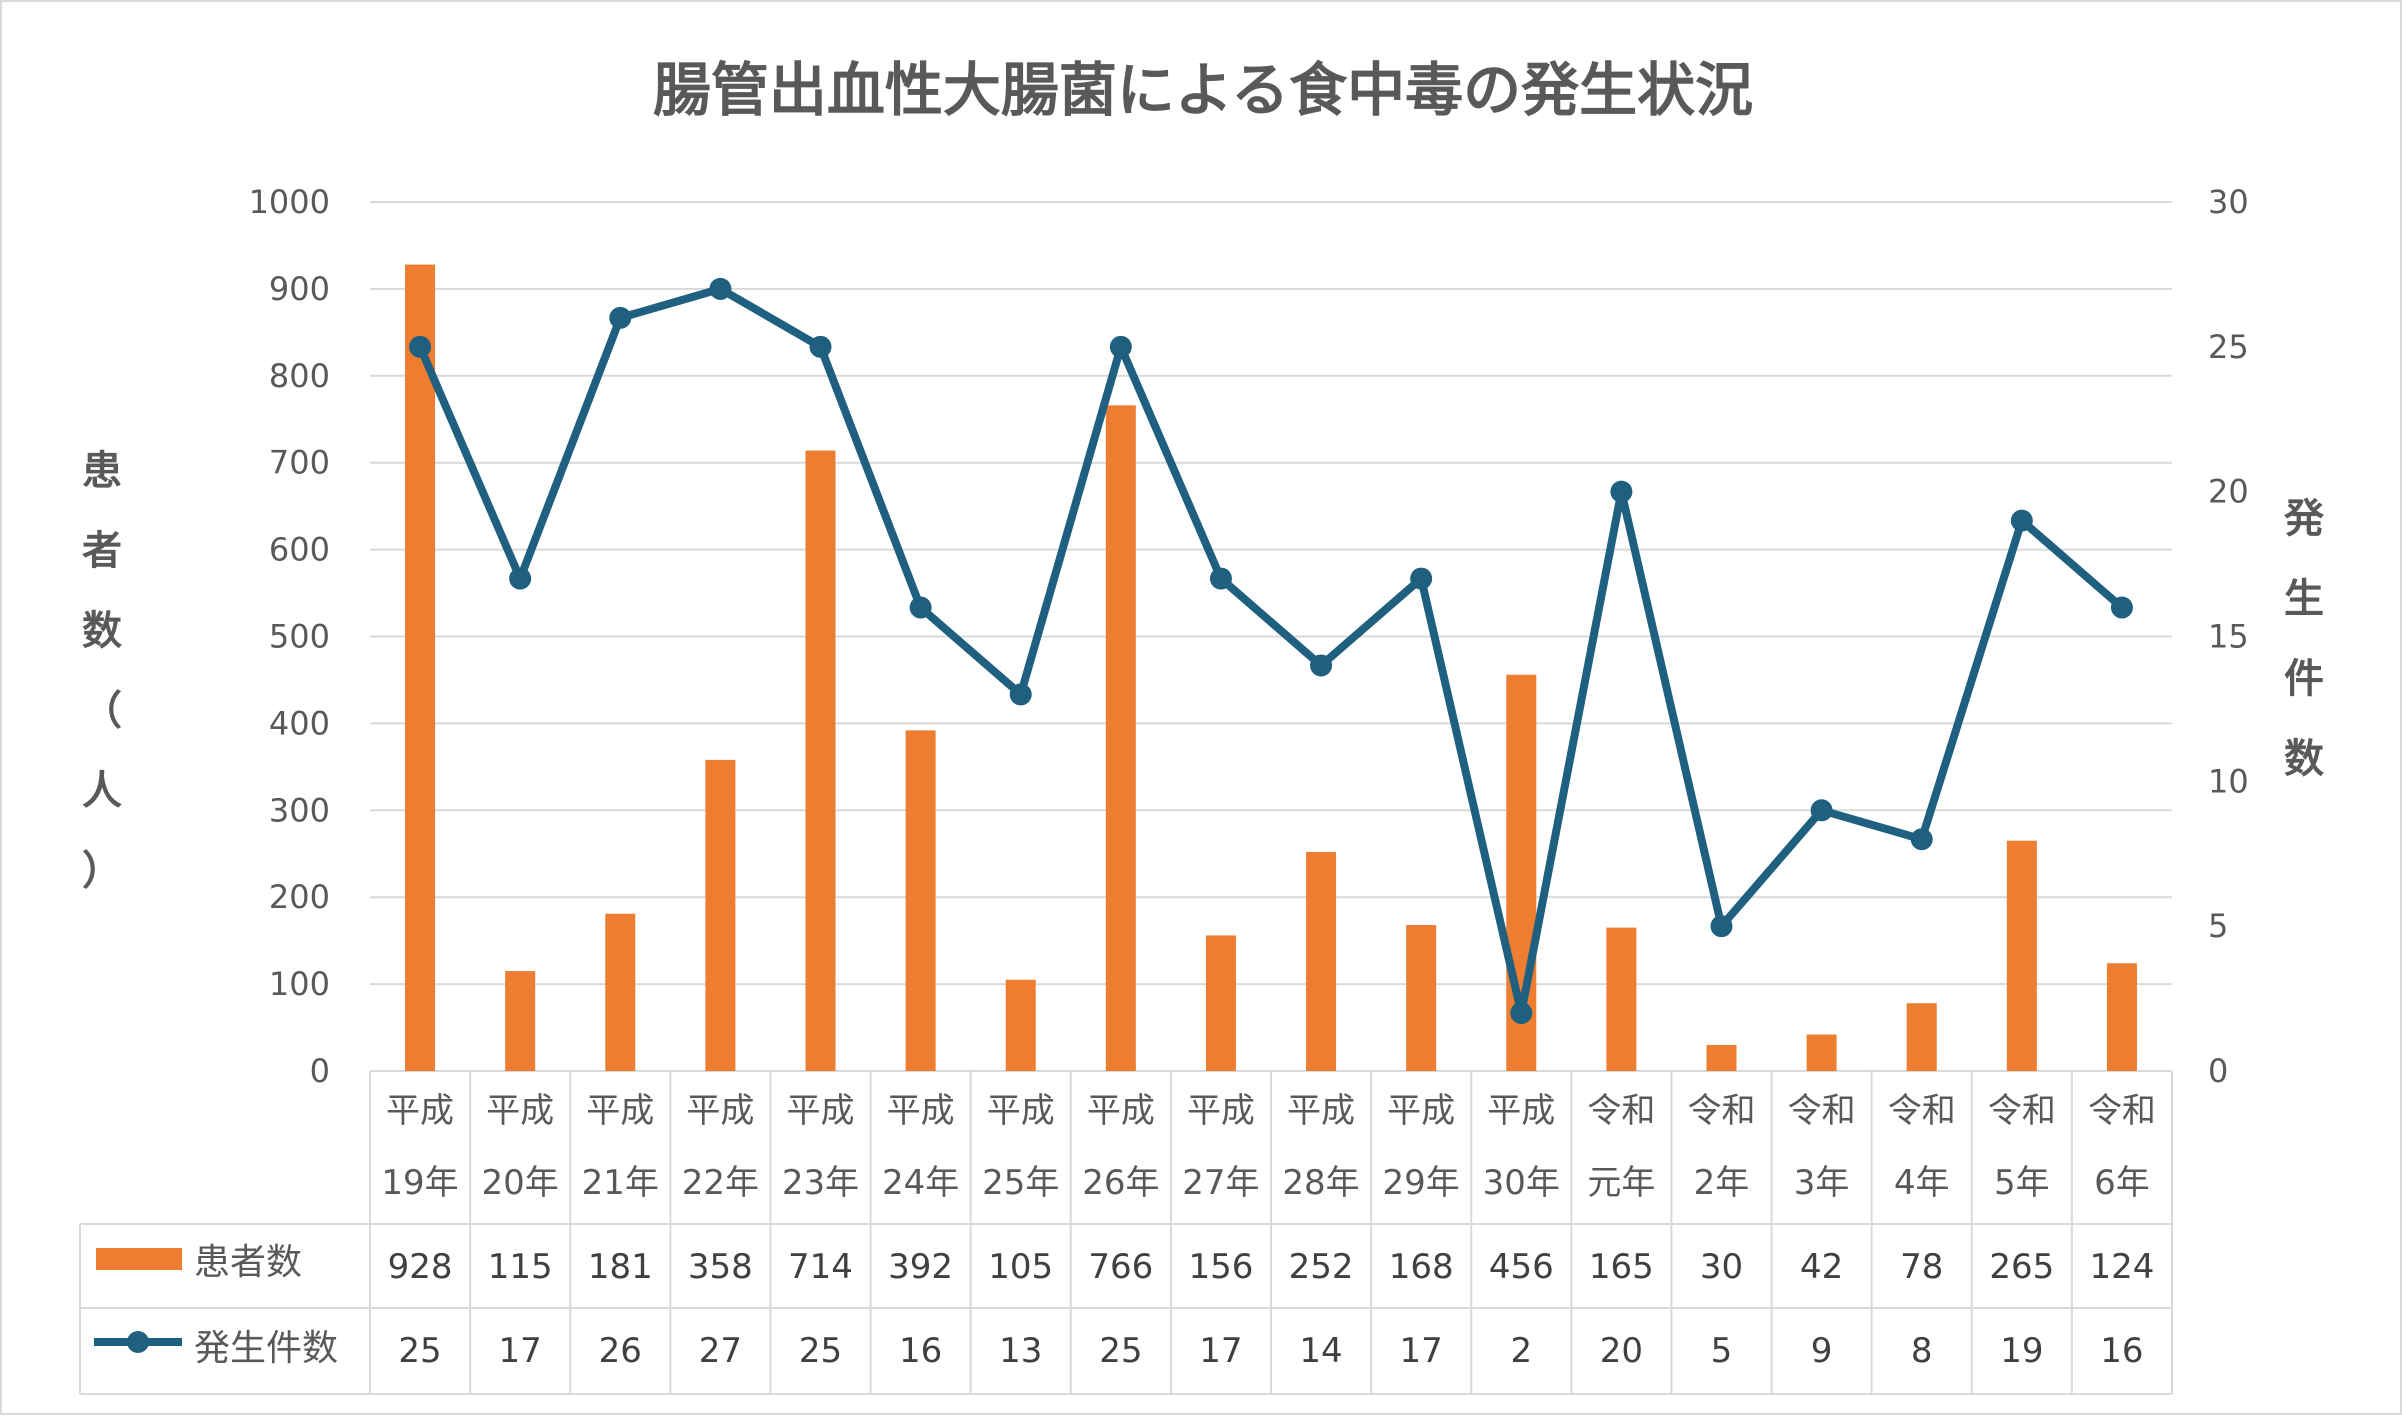  What do you see at coordinates (1521, 1351) in the screenshot?
I see `table-cell-incidents: 2` at bounding box center [1521, 1351].